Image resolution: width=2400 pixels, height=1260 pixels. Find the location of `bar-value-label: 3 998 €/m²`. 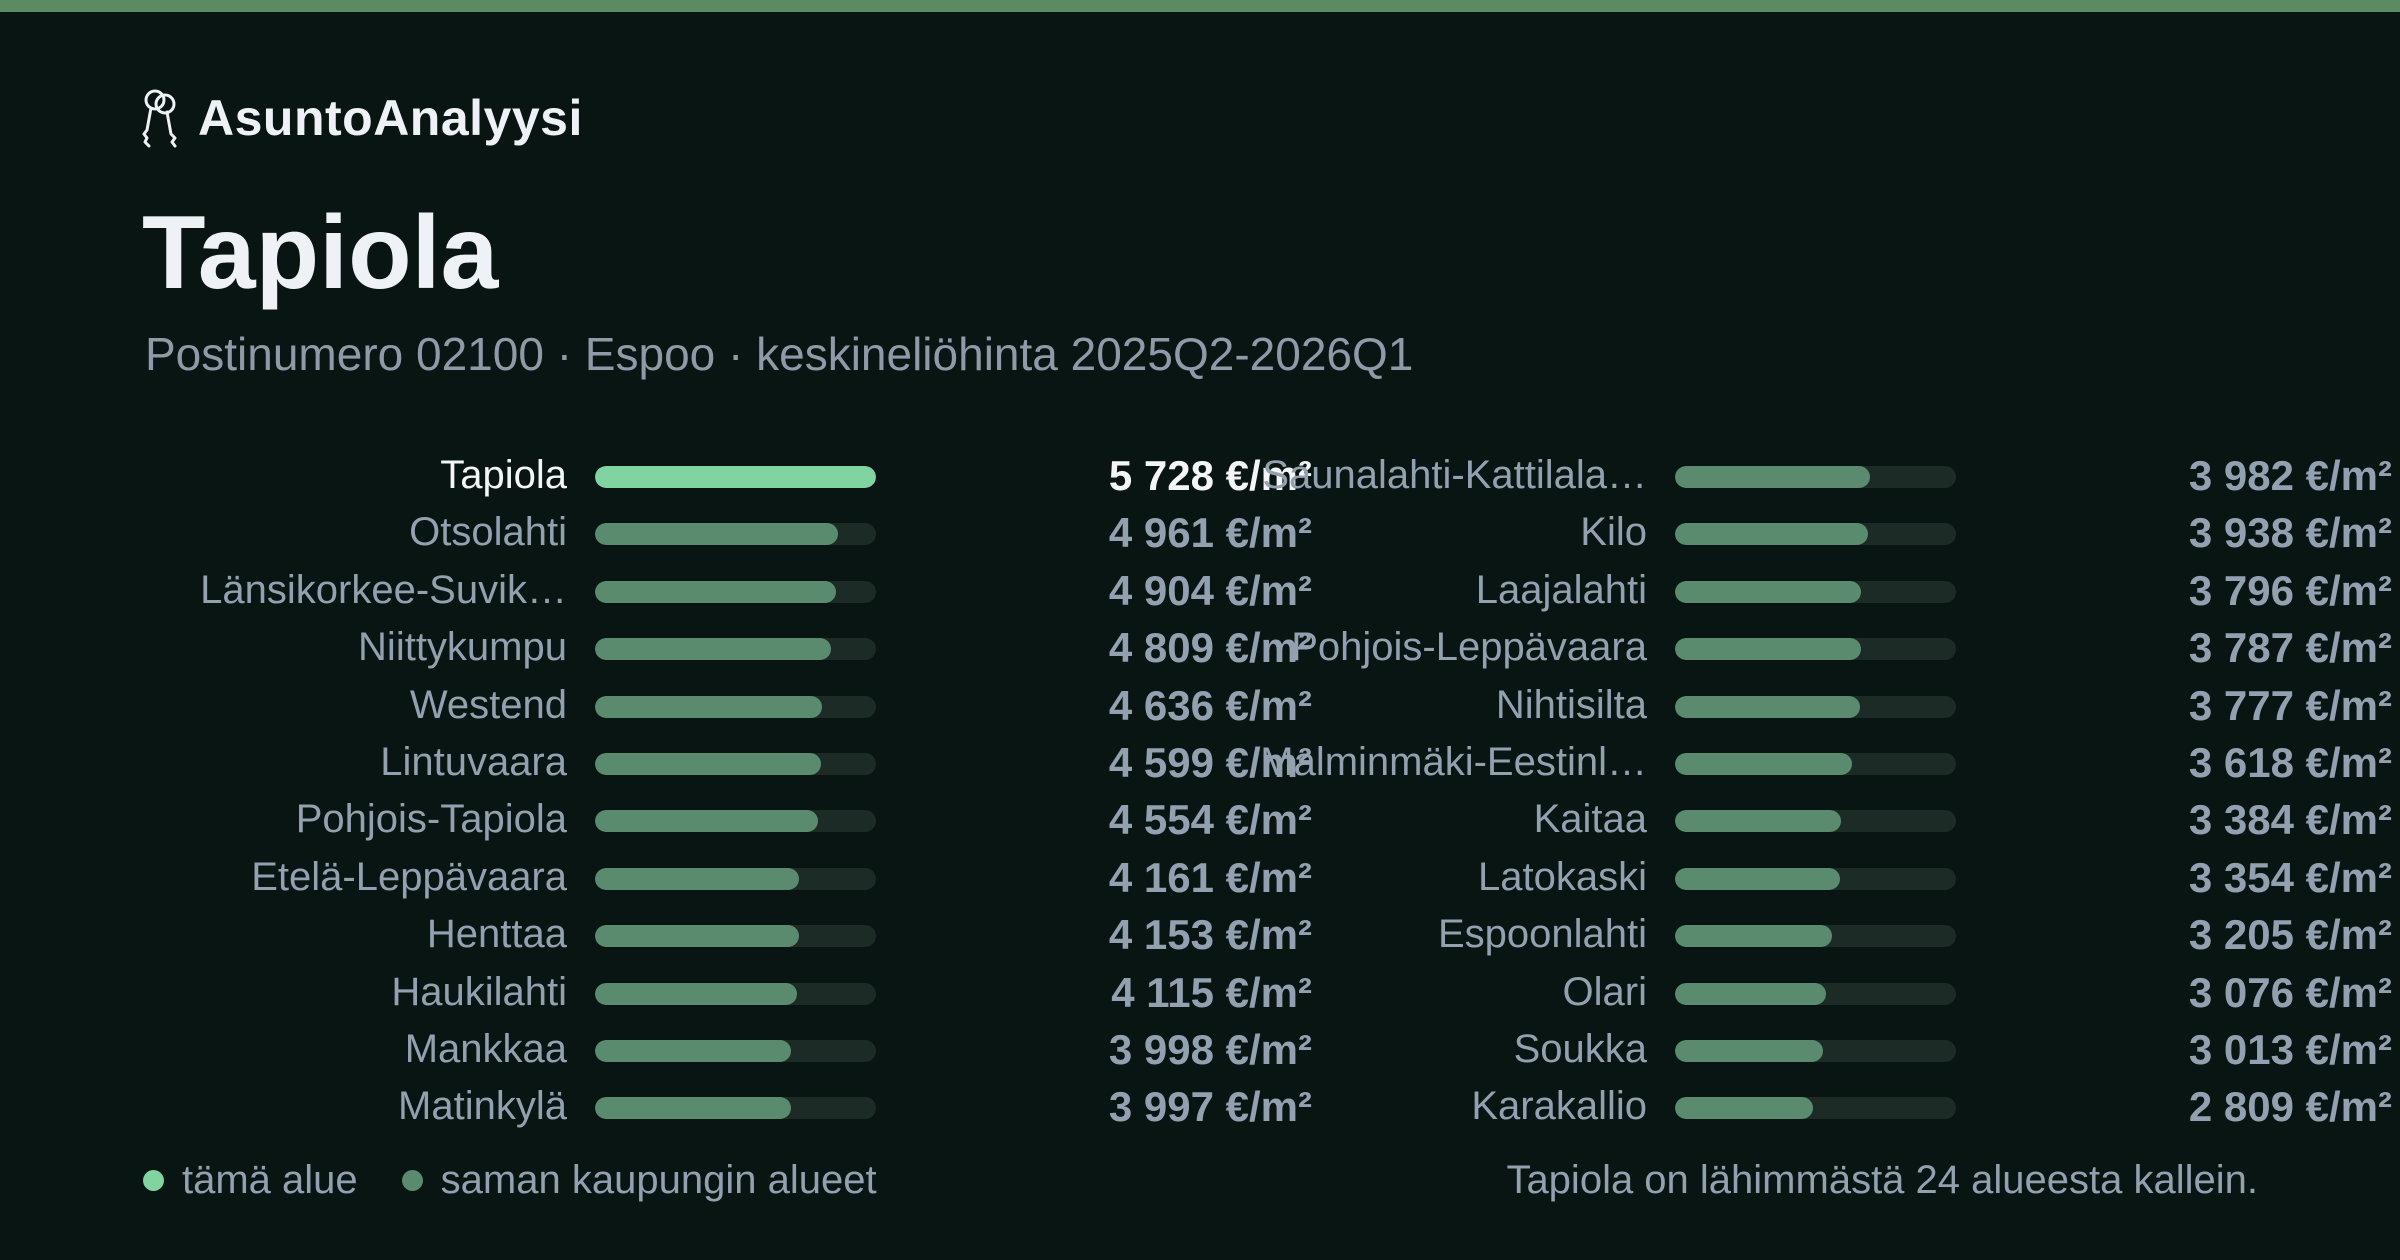

bar-value-label: 3 998 €/m² is located at coordinates (1210, 1049).